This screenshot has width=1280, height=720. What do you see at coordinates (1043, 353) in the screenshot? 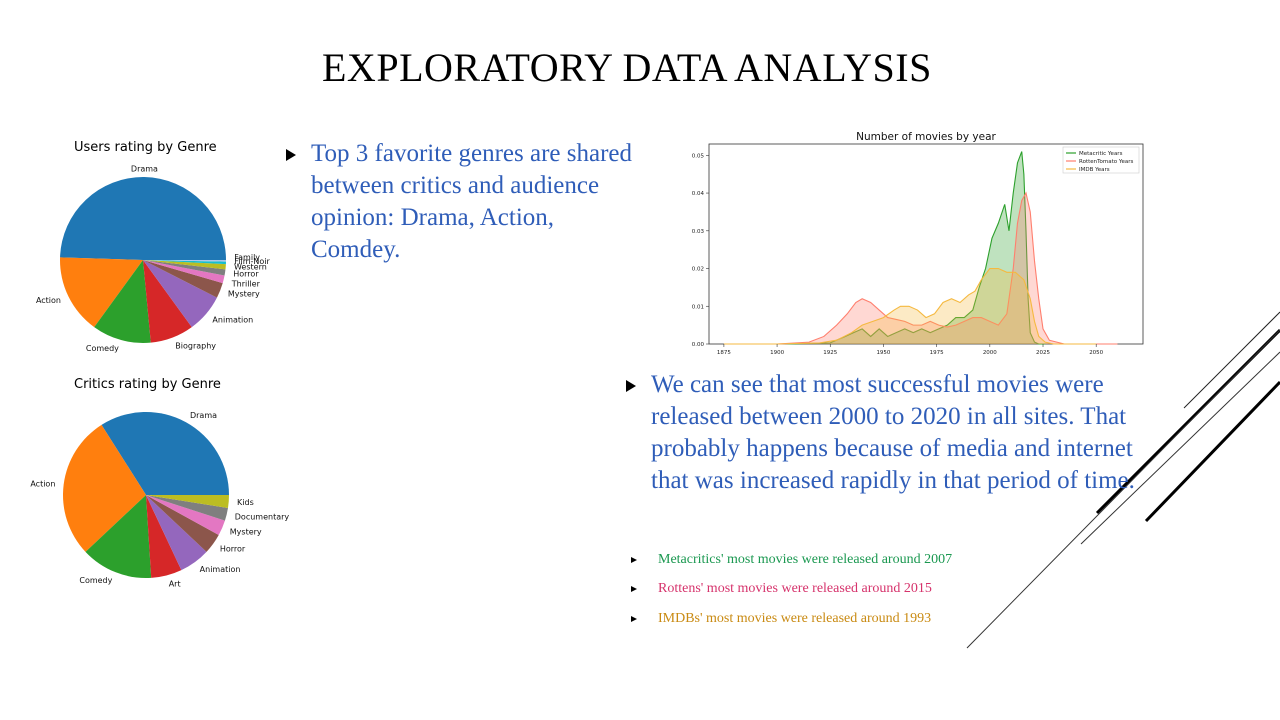
I see `x-tick-label: 2025` at bounding box center [1043, 353].